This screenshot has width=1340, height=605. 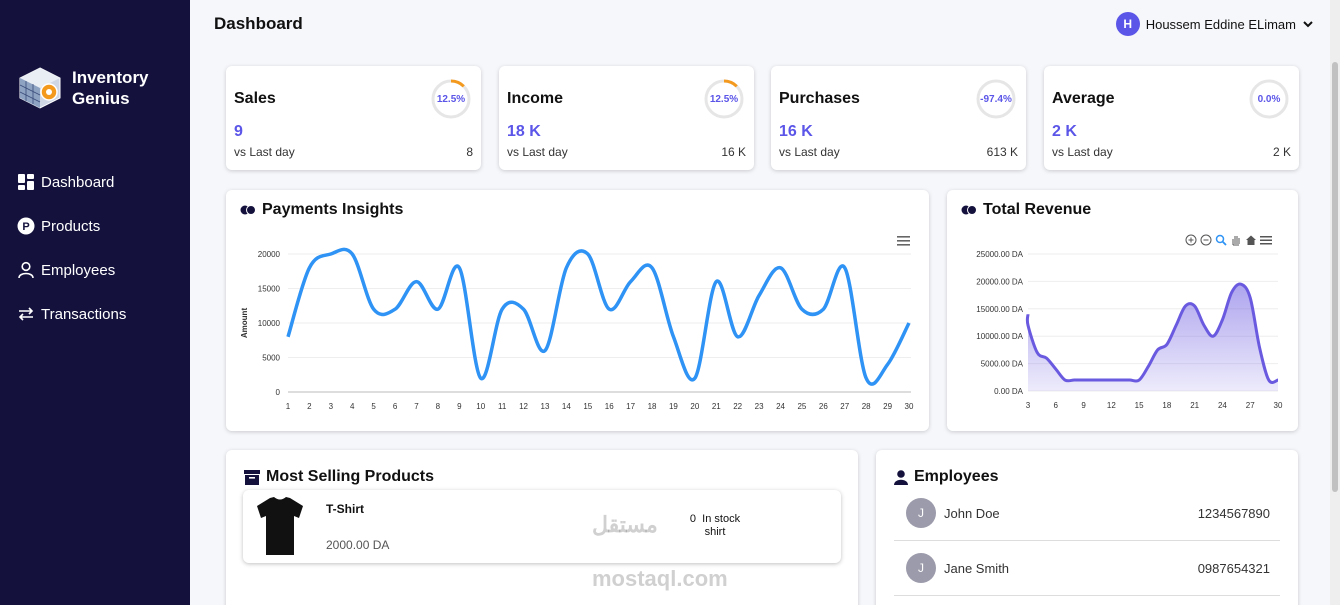 I want to click on avatar: J, so click(x=921, y=513).